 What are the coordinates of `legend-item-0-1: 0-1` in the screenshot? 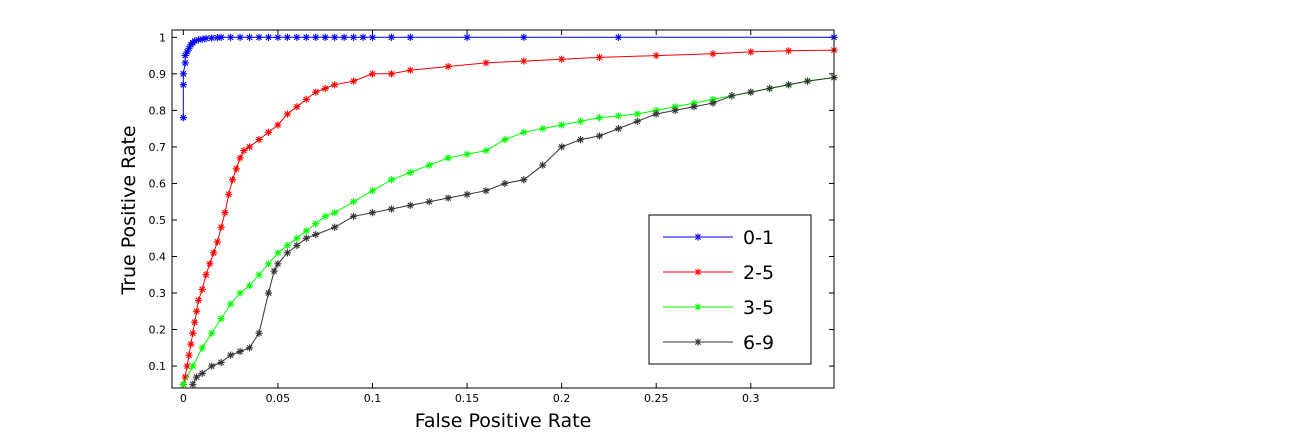 It's located at (718, 238).